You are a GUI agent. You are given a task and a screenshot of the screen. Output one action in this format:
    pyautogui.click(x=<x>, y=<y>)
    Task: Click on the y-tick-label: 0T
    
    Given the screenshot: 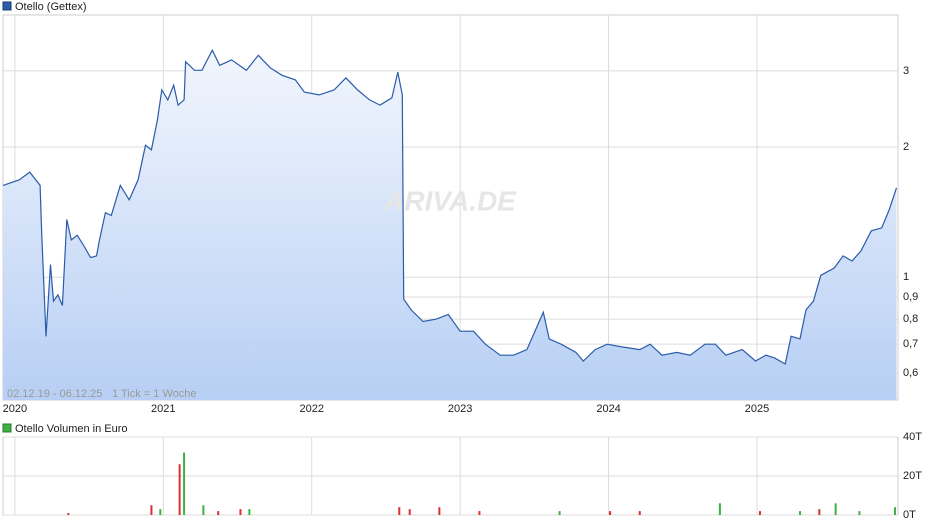 What is the action you would take?
    pyautogui.click(x=909, y=515)
    